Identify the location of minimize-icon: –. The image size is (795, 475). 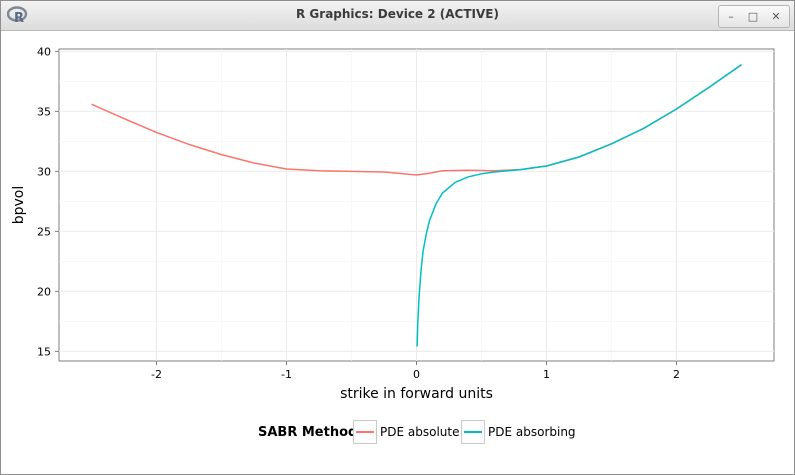
(731, 16).